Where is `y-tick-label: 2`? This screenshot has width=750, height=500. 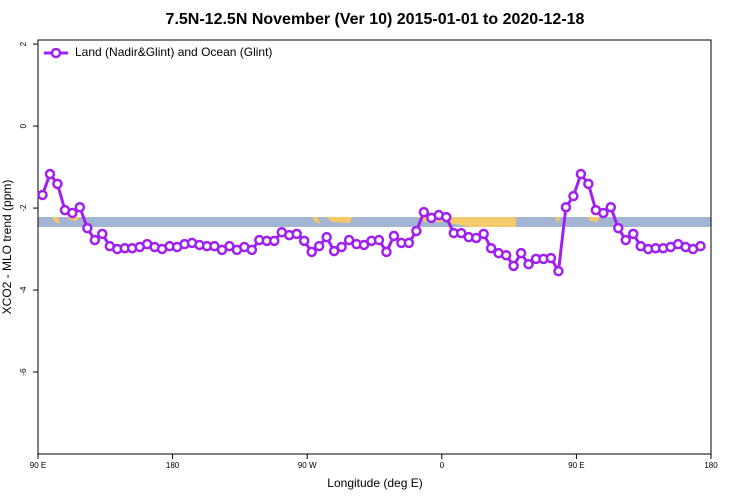
y-tick-label: 2 is located at coordinates (23, 43).